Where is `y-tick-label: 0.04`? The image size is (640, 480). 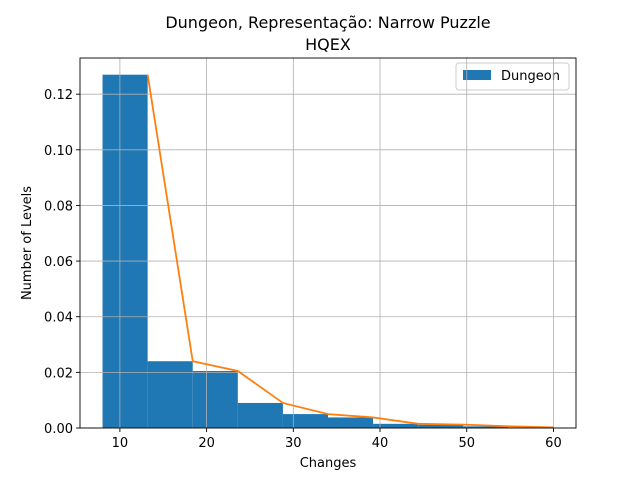
y-tick-label: 0.04 is located at coordinates (58, 318).